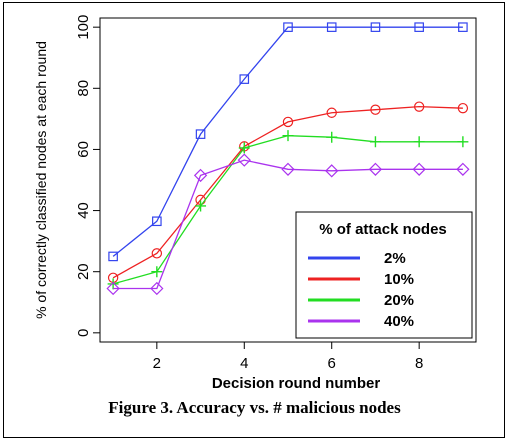  What do you see at coordinates (83, 149) in the screenshot?
I see `y-tick-label: 60` at bounding box center [83, 149].